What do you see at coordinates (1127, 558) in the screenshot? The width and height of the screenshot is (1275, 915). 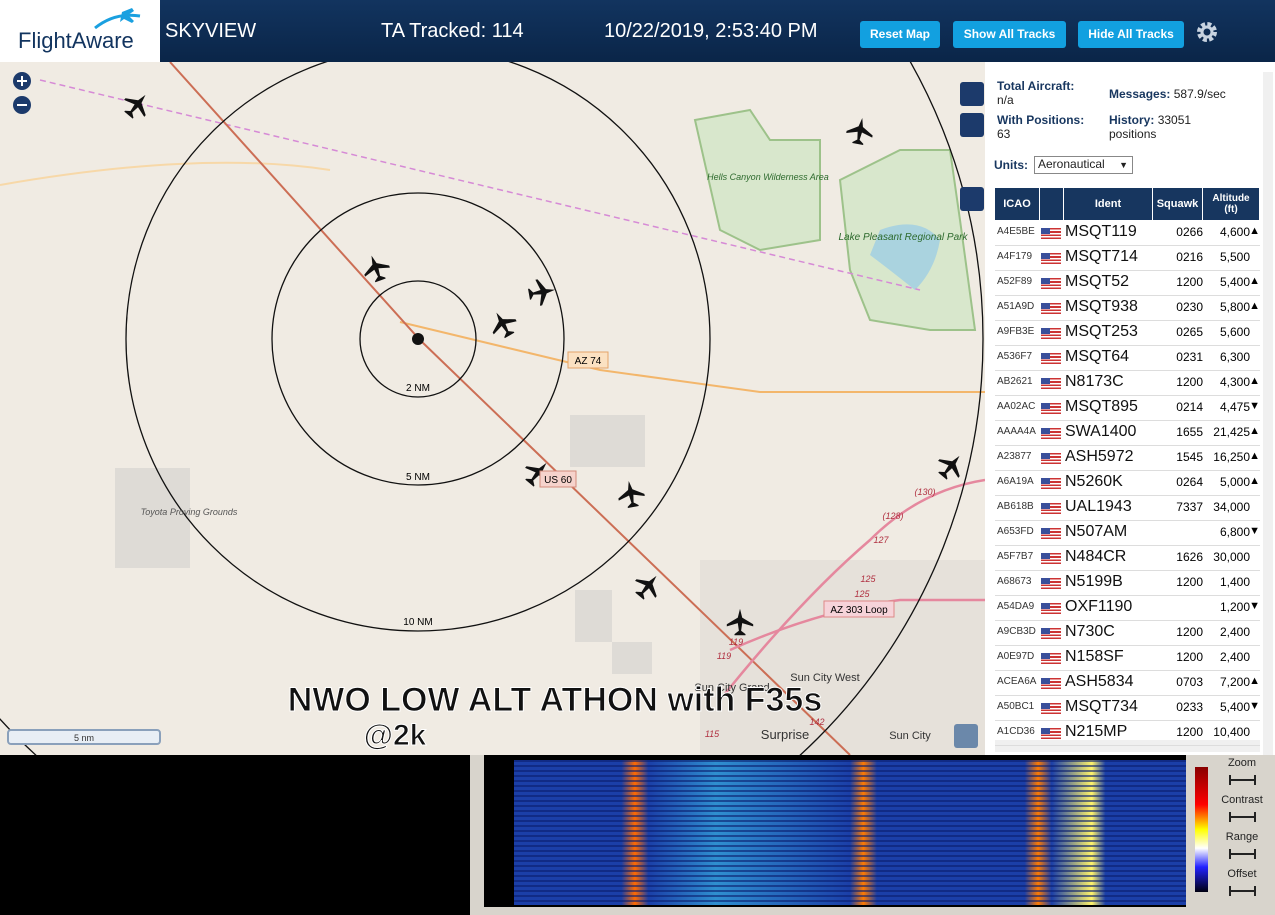 I see `table-row: A5F7B7 N484CR 1626 30,000` at bounding box center [1127, 558].